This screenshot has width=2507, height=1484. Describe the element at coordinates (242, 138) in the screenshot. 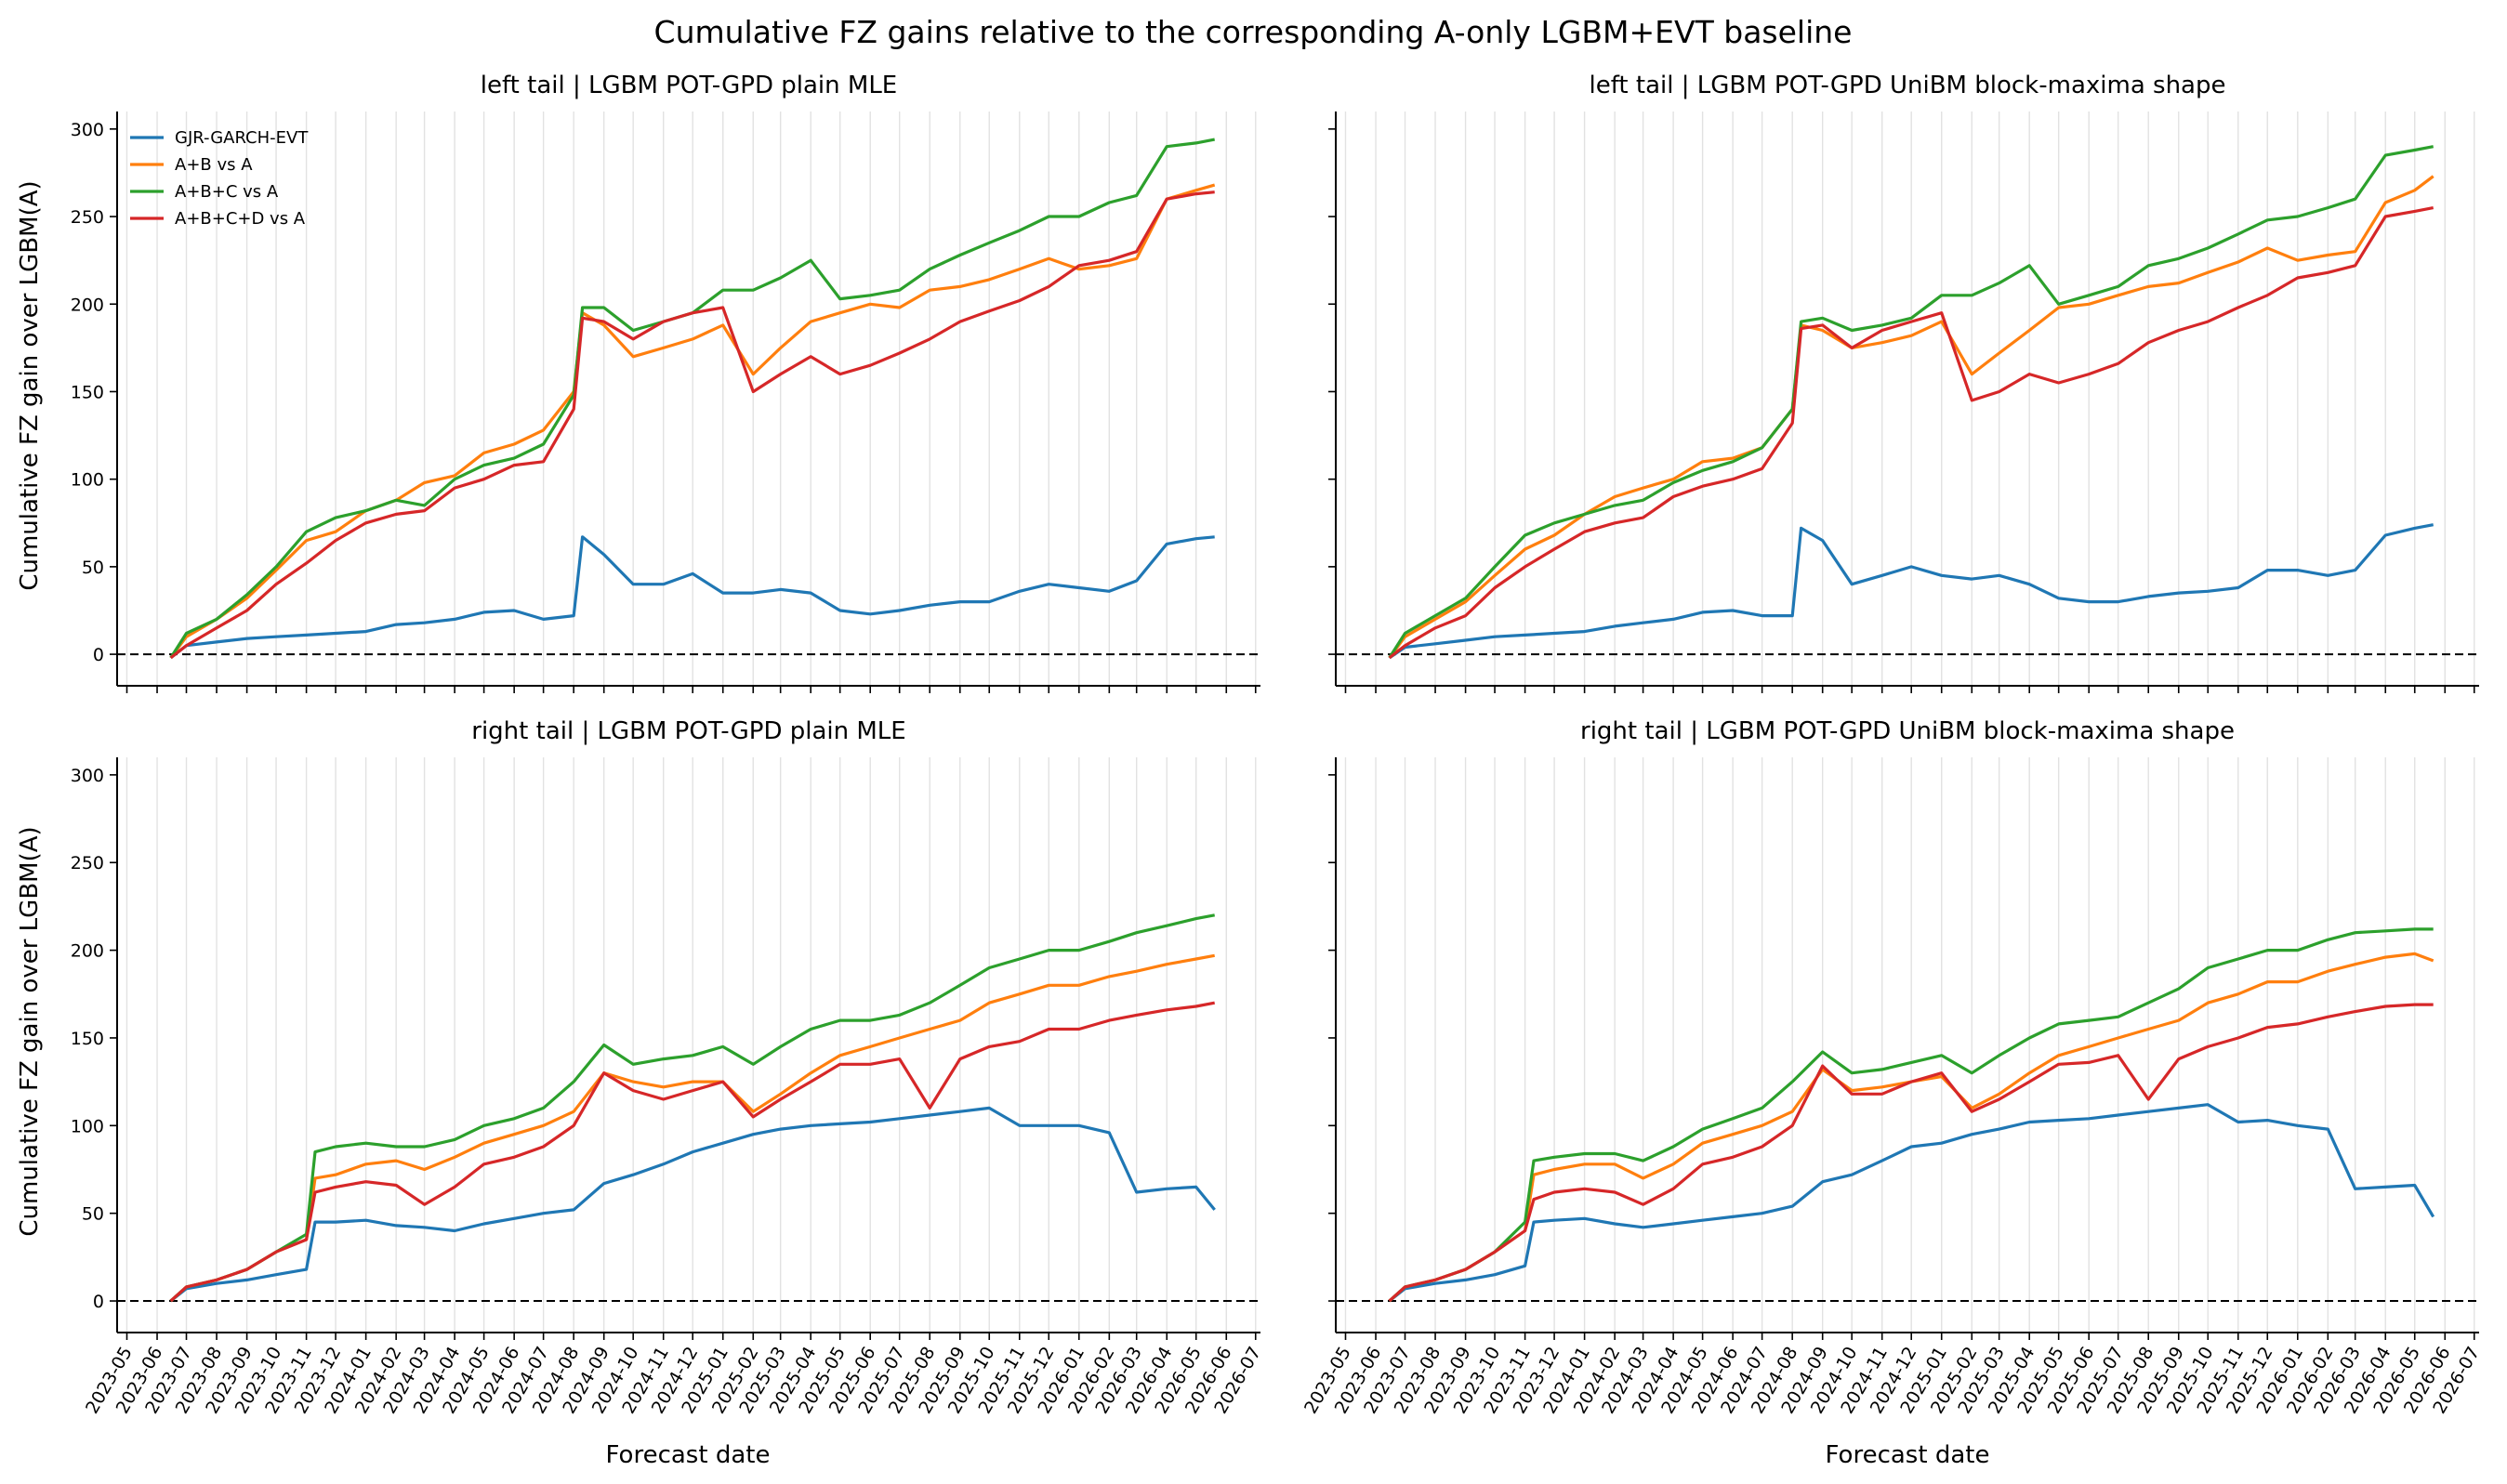

I see `legend-entry: GJR-GARCH-EVT` at that location.